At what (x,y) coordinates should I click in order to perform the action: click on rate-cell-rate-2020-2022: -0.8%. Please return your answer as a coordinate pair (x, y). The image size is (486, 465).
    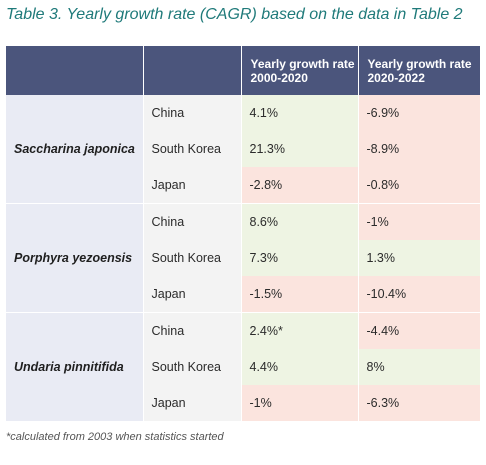
    Looking at the image, I should click on (419, 185).